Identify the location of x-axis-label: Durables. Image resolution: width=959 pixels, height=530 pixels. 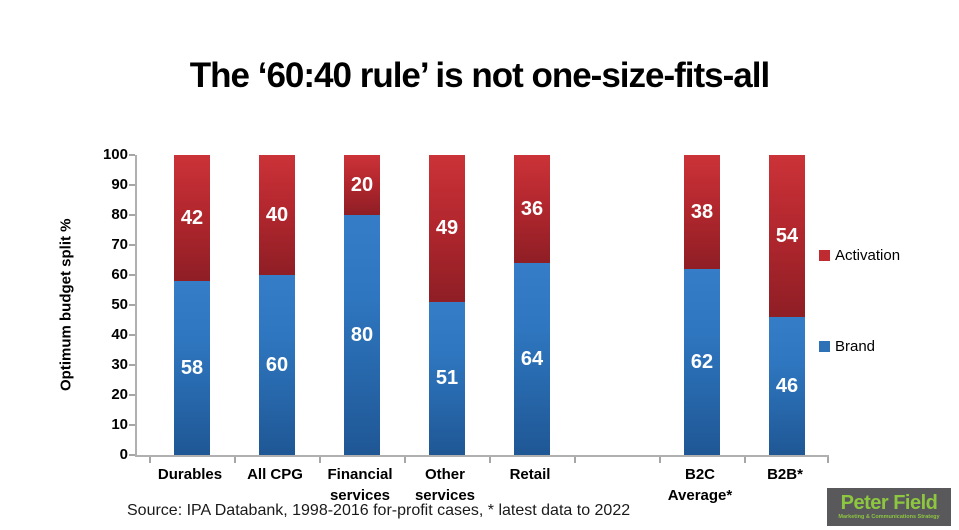
(190, 474).